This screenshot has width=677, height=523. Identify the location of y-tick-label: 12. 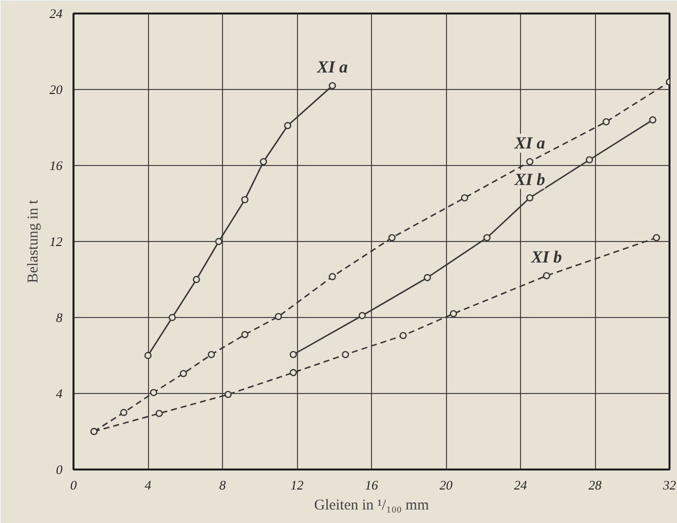
(56, 241).